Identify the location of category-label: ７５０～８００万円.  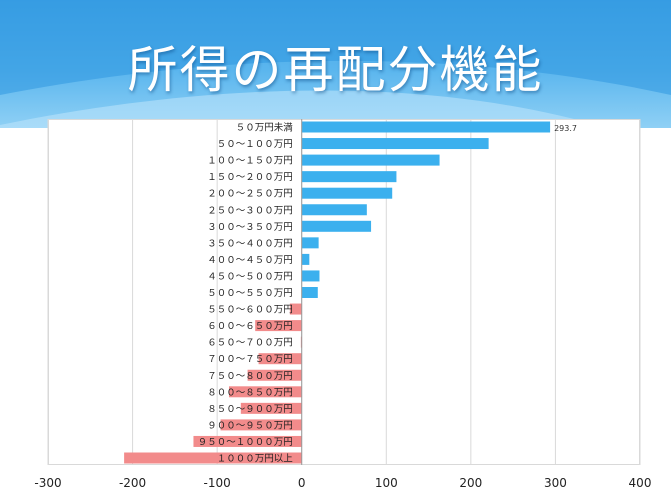
(250, 376).